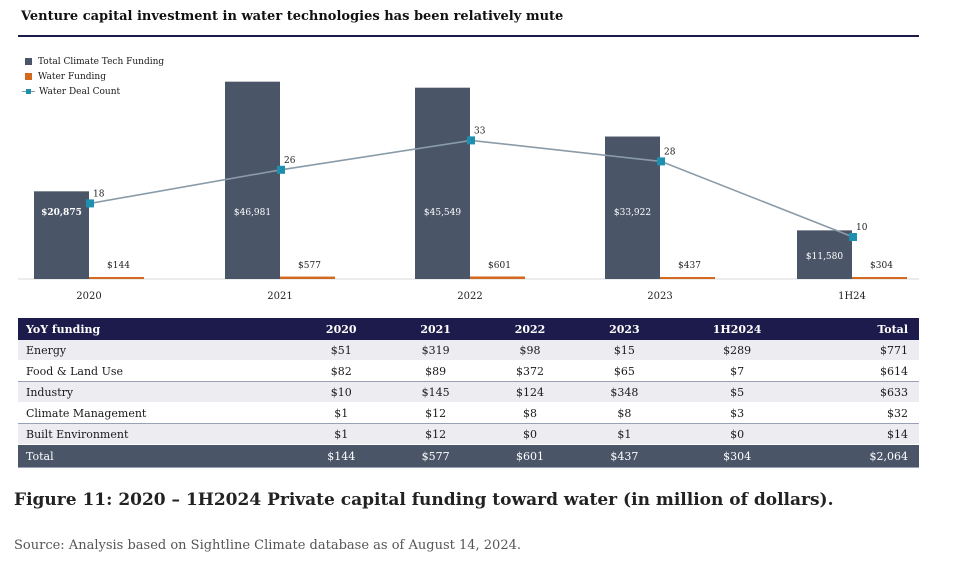 Image resolution: width=957 pixels, height=563 pixels. What do you see at coordinates (435, 392) in the screenshot?
I see `table-cell: $145` at bounding box center [435, 392].